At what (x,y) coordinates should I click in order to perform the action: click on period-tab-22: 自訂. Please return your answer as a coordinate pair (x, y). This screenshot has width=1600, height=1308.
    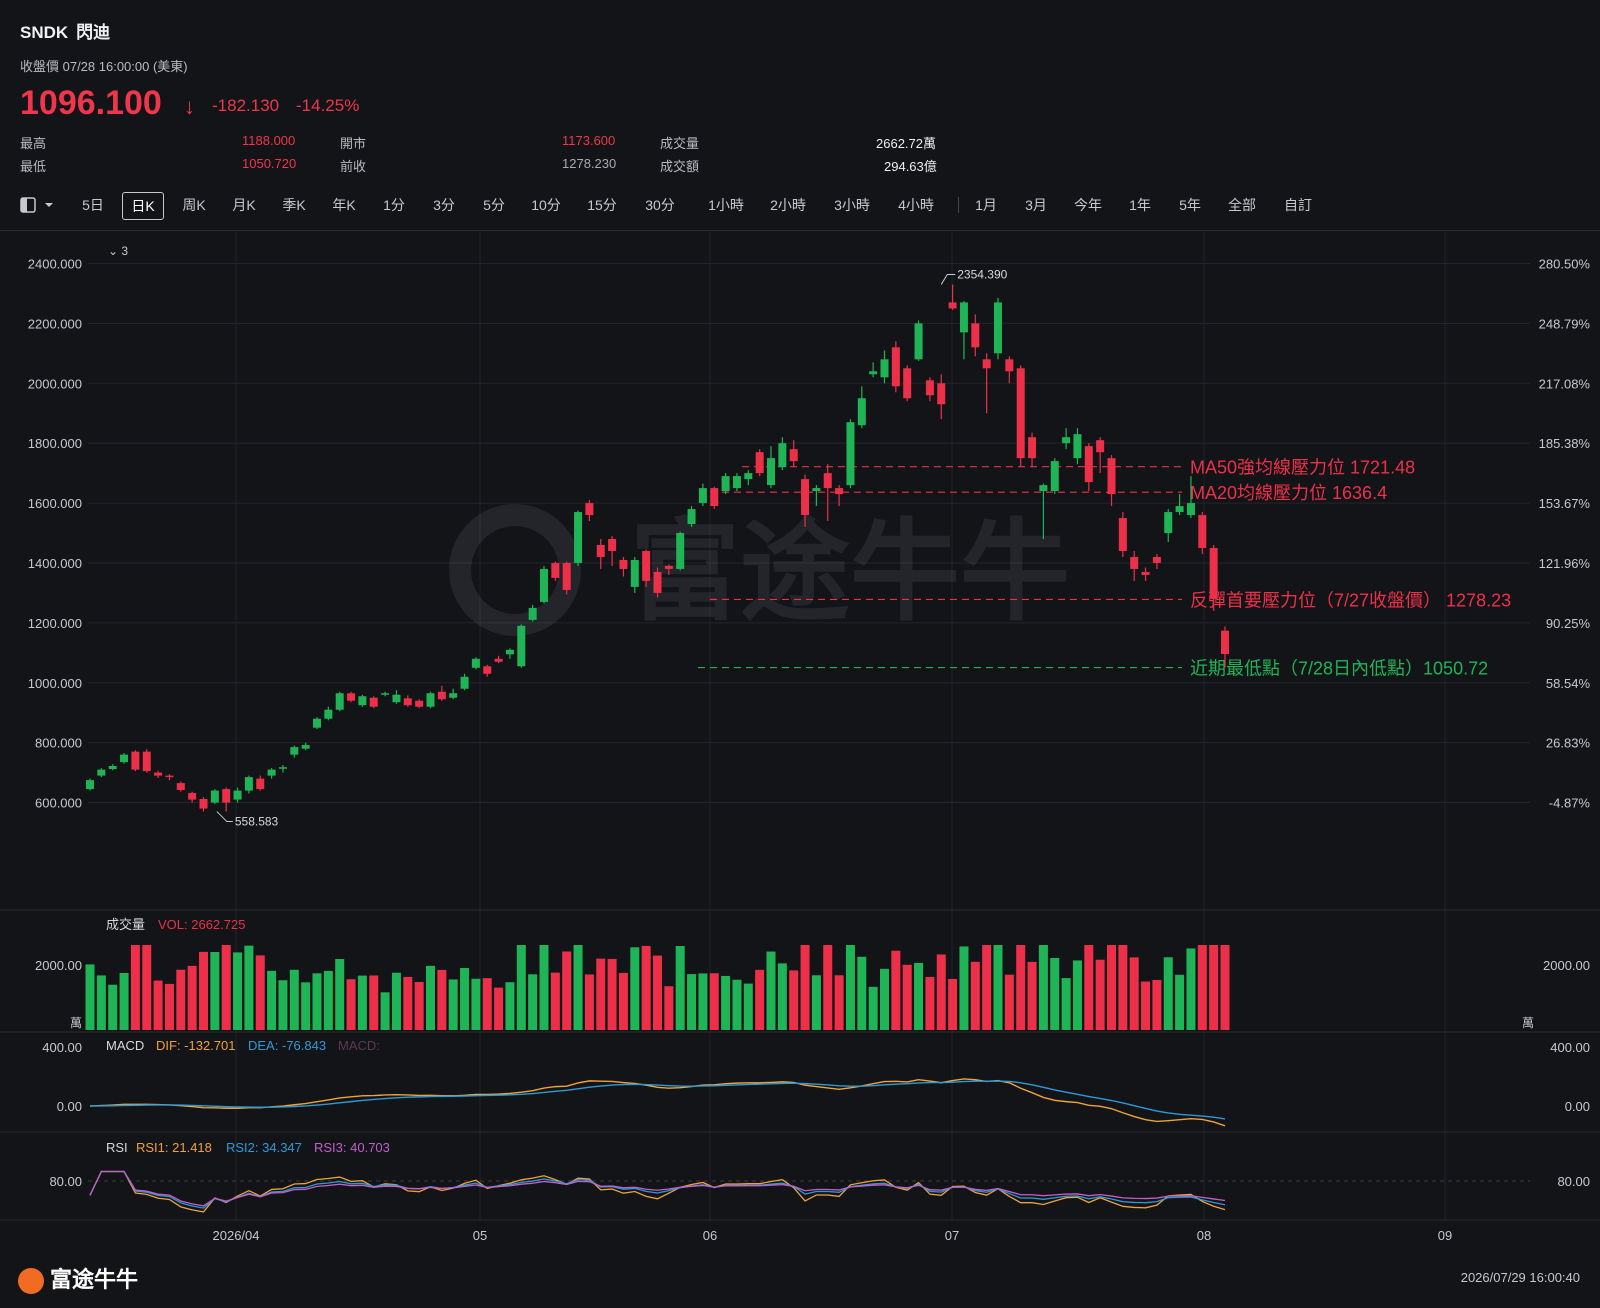
    Looking at the image, I should click on (1298, 205).